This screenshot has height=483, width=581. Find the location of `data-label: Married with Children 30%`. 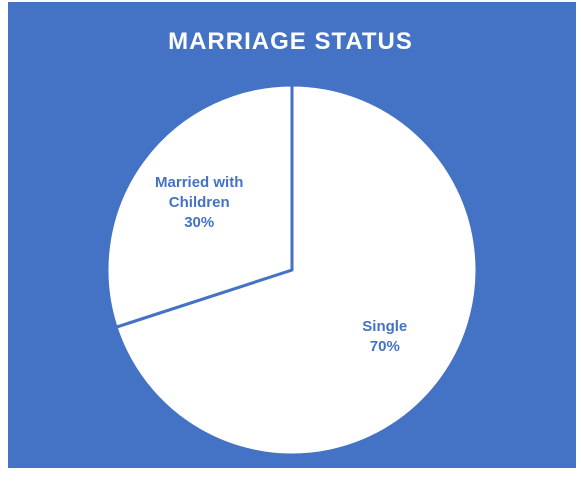

data-label: Married with Children 30% is located at coordinates (199, 203).